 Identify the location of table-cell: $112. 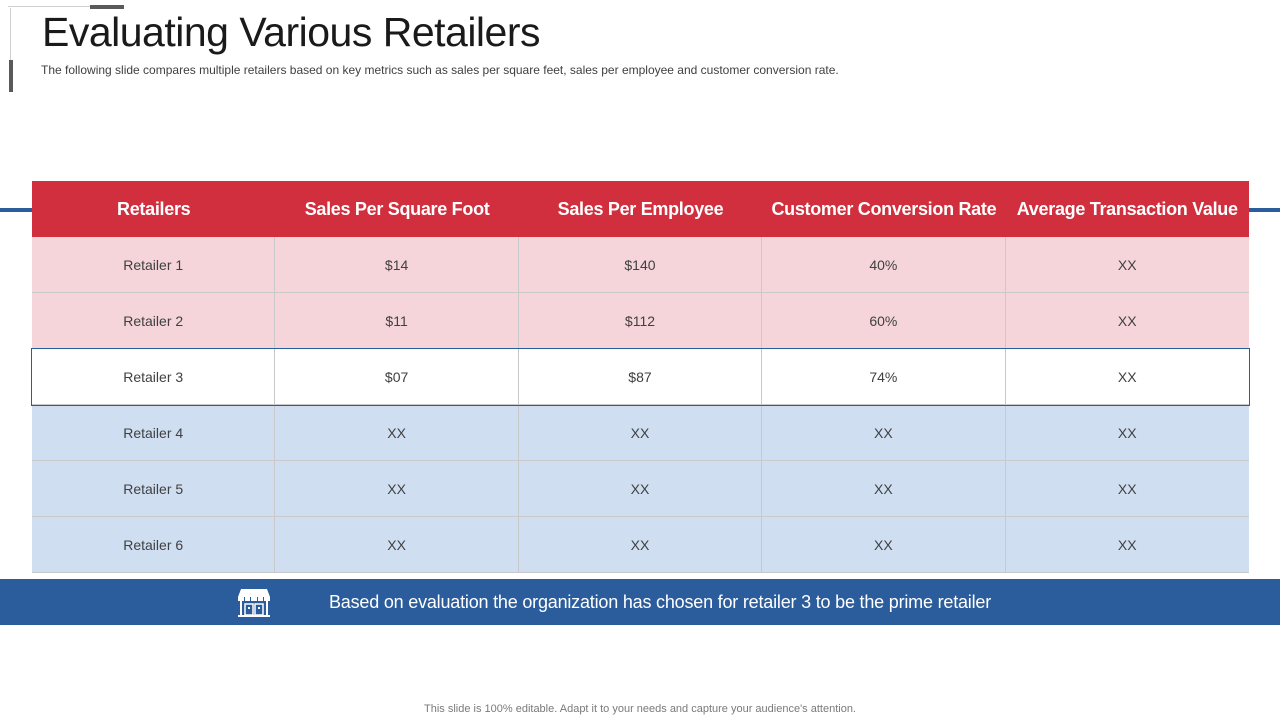
(640, 321).